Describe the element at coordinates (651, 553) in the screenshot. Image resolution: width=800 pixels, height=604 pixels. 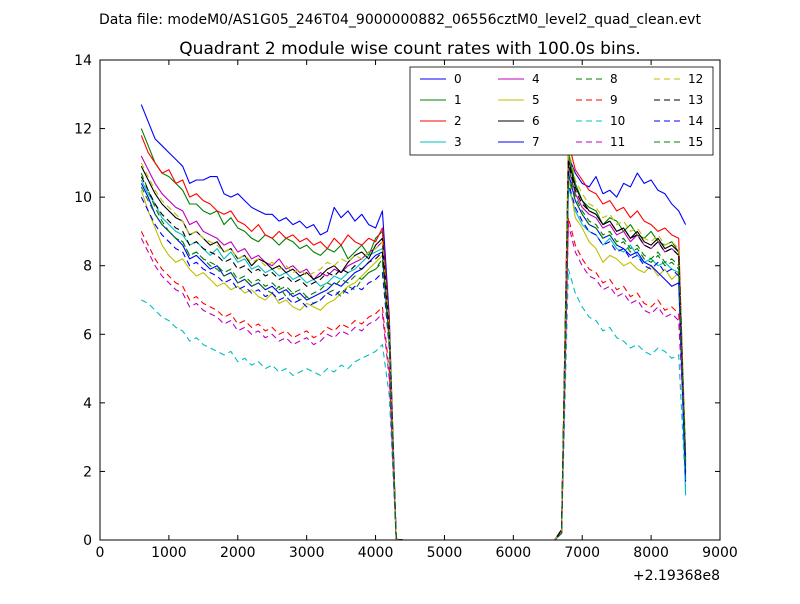
I see `x-tick-label: 8000` at that location.